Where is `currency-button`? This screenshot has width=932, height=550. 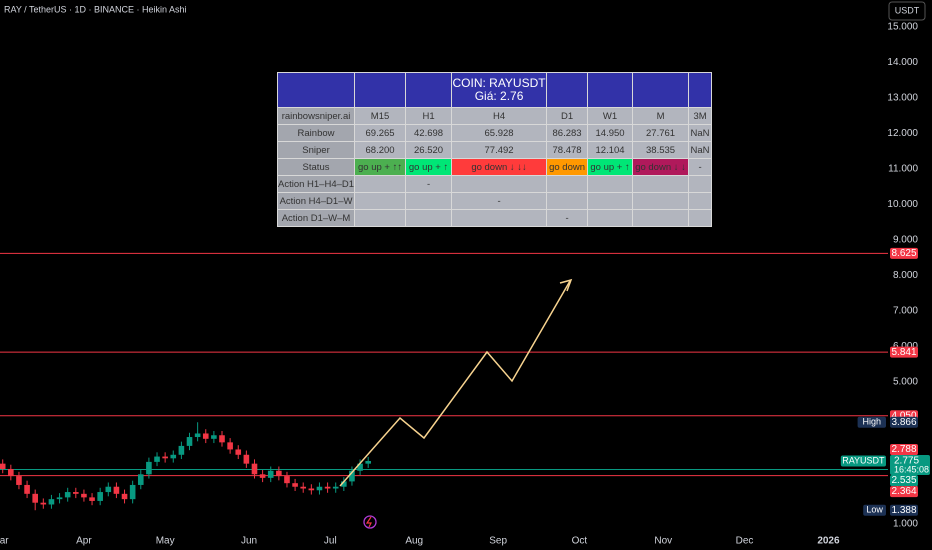
currency-button is located at coordinates (907, 11).